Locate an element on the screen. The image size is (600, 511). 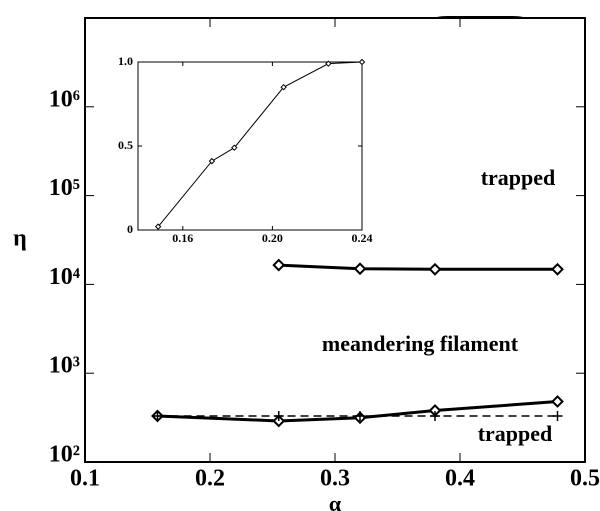
plot-frame is located at coordinates (250, 146).